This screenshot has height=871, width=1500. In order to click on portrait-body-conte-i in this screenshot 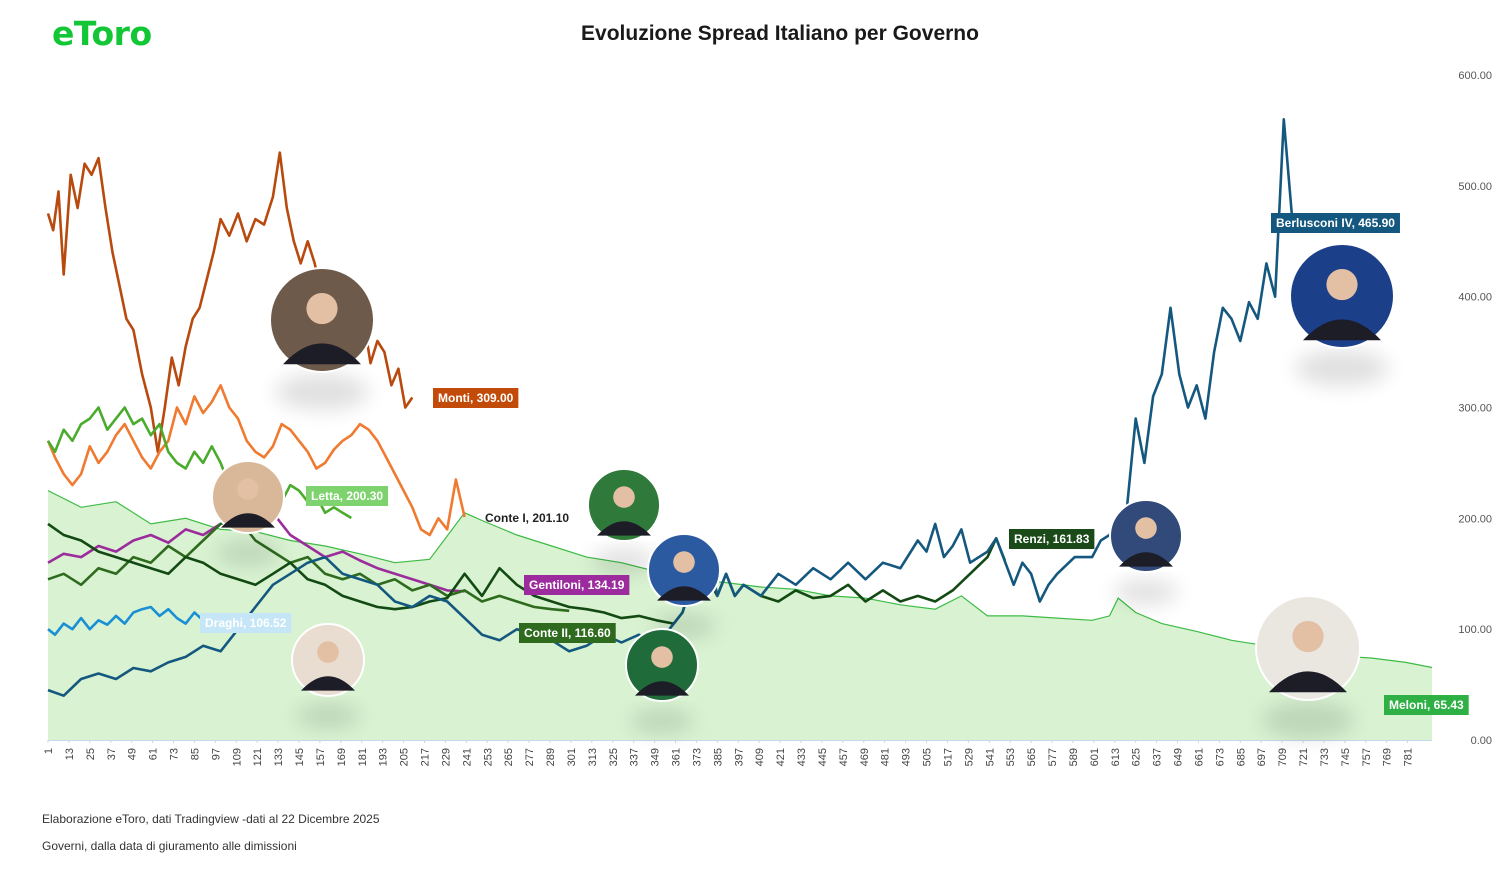, I will do `click(624, 528)`.